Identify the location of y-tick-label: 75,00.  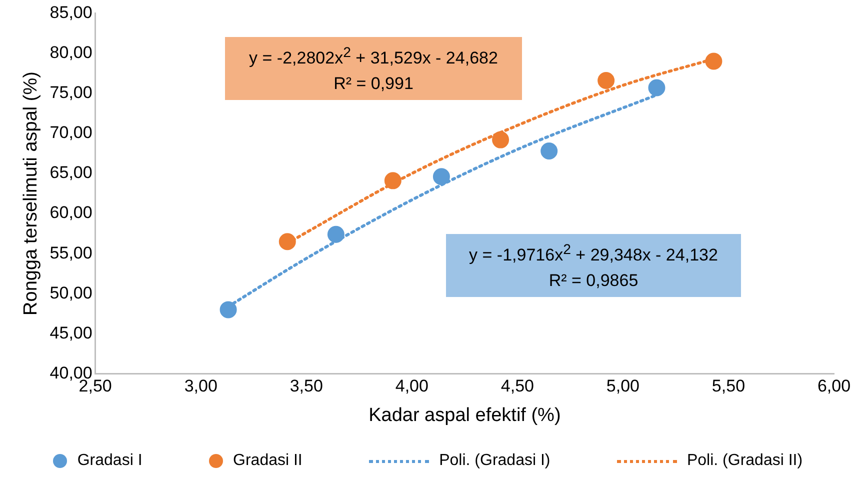
(71, 92).